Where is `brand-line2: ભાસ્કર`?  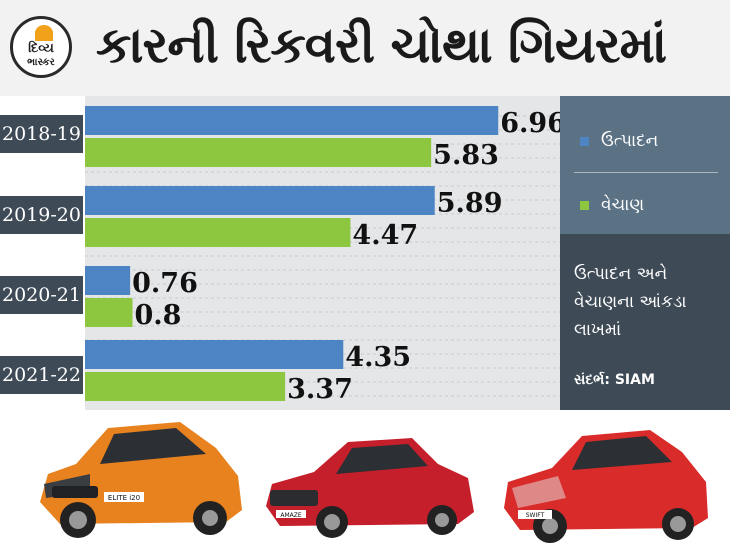 brand-line2: ભાસ્કર is located at coordinates (41, 62).